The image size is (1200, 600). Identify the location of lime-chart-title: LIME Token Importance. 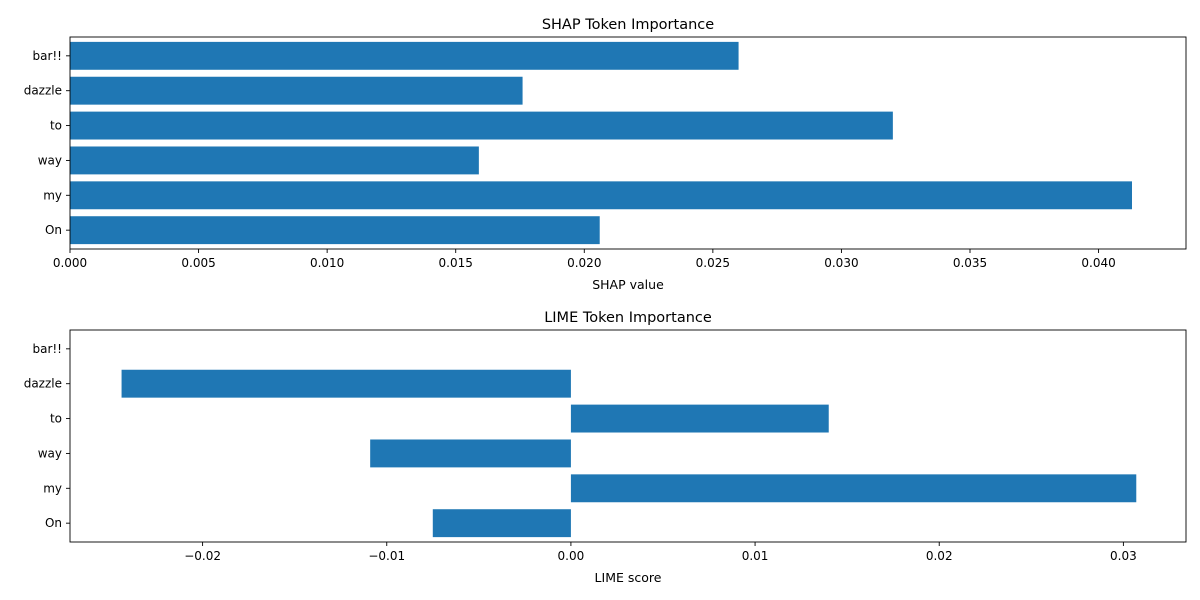
(628, 318).